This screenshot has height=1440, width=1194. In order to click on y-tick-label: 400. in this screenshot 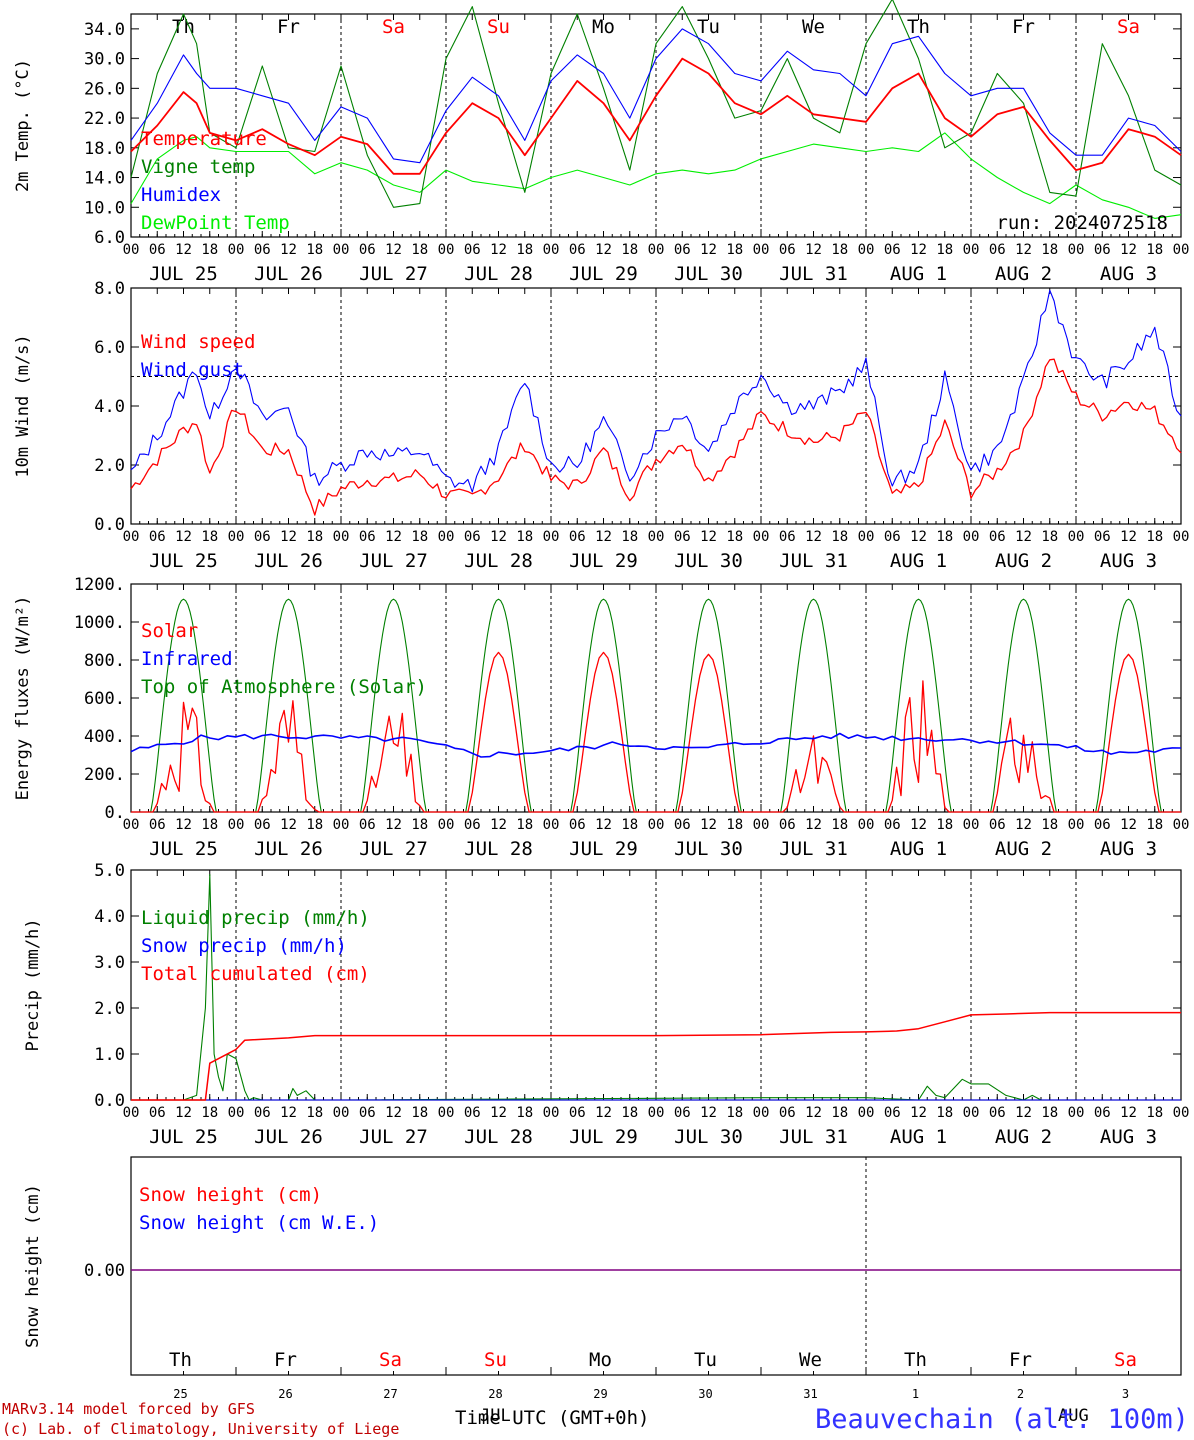, I will do `click(104, 737)`.